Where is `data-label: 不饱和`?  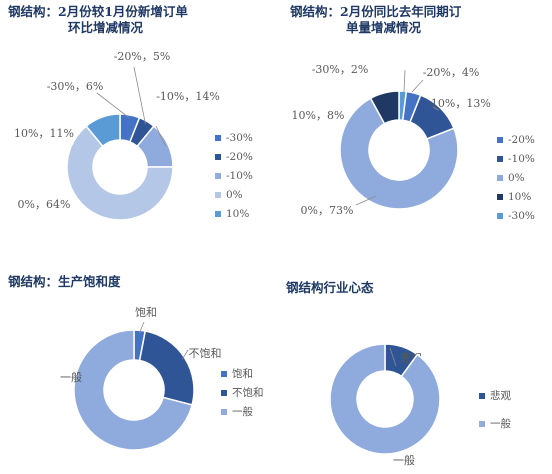
data-label: 不饱和 is located at coordinates (205, 353).